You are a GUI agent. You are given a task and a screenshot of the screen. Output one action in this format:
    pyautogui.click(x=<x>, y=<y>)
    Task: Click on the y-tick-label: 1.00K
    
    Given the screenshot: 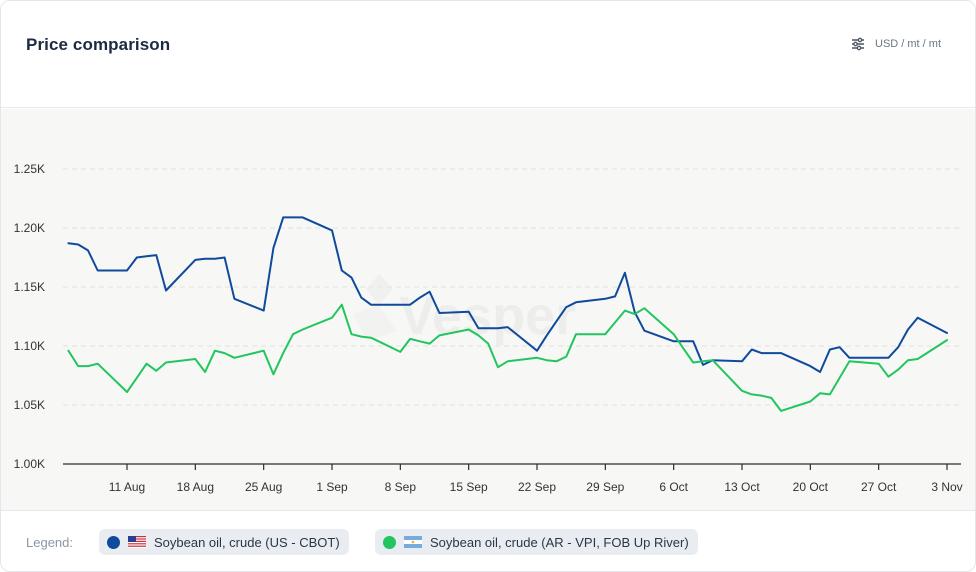 What is the action you would take?
    pyautogui.click(x=29, y=464)
    